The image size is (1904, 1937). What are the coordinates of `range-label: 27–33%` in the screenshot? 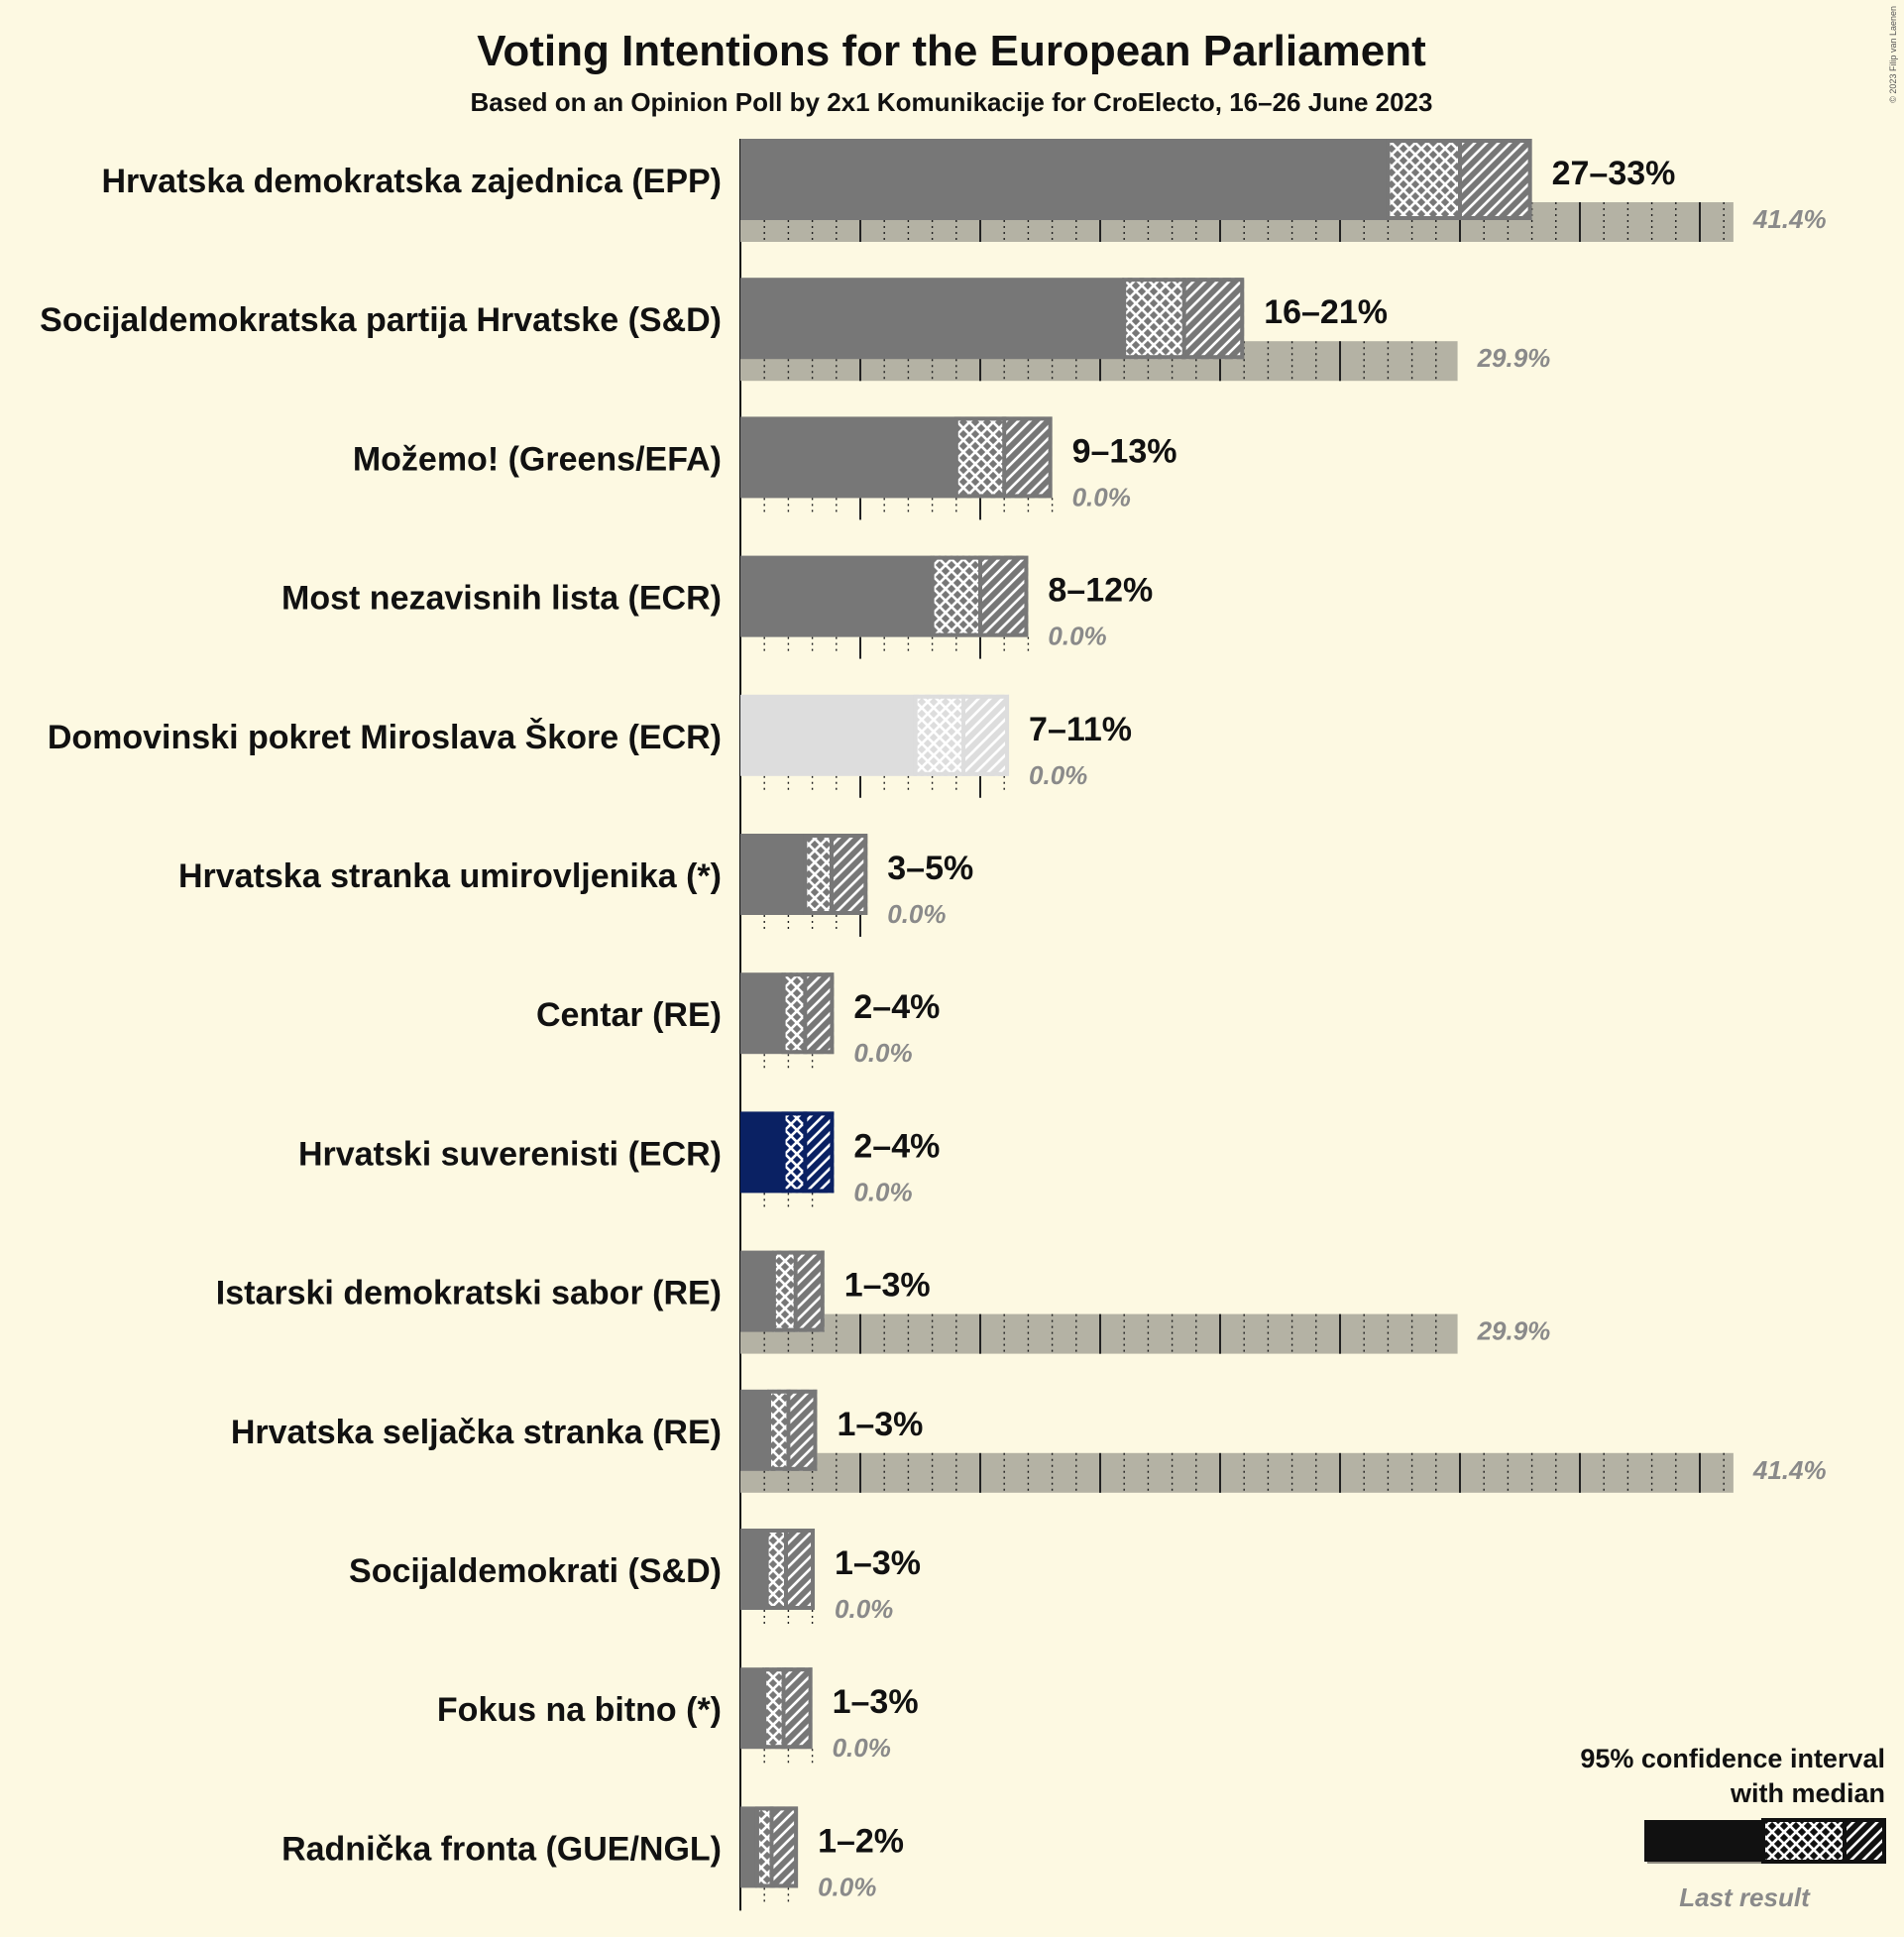 It's located at (1614, 174).